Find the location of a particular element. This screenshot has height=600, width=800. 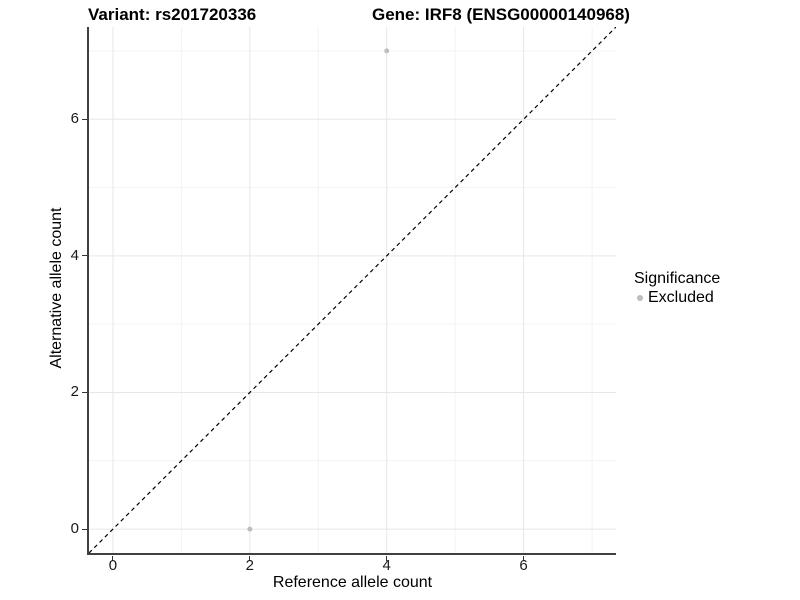

variant-title: Variant: rs201720336 is located at coordinates (172, 14).